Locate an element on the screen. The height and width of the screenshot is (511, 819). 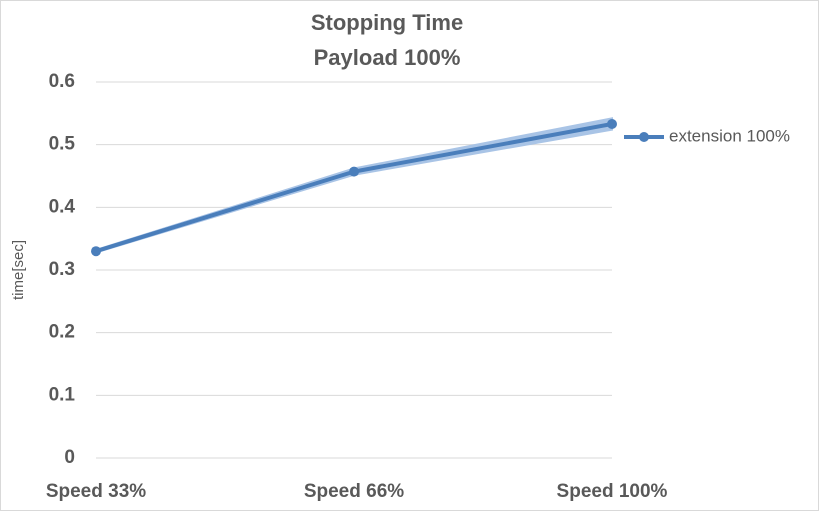
y-tick-label: 0.6 is located at coordinates (62, 81).